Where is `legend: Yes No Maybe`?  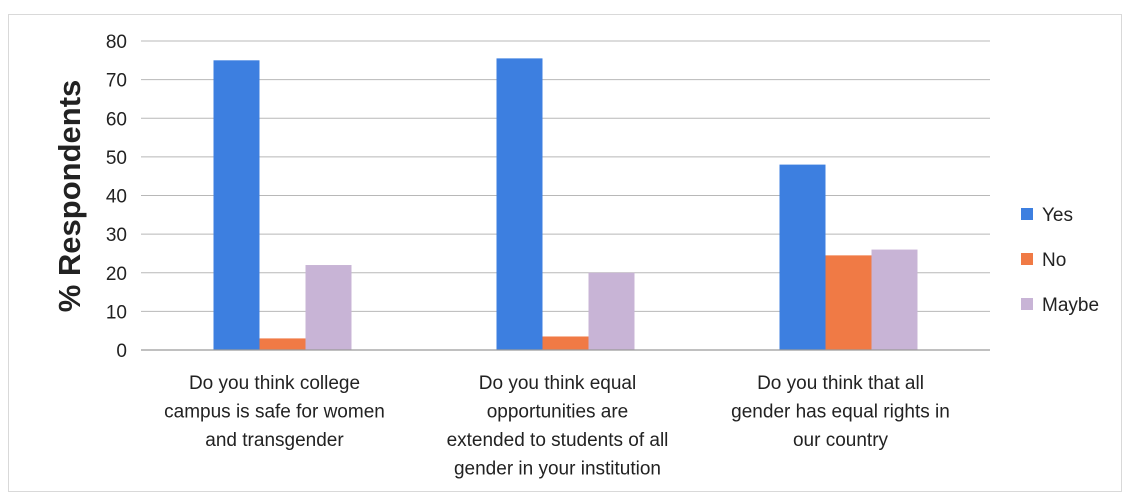
legend: Yes No Maybe is located at coordinates (1060, 260).